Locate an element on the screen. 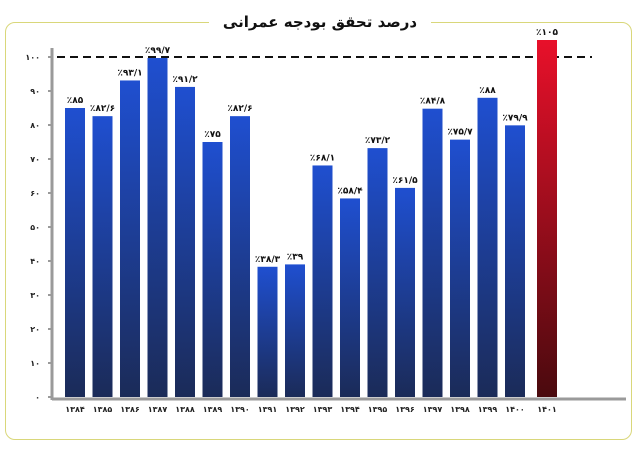 This screenshot has width=640, height=452. data-label: ٪۳۹ is located at coordinates (295, 257).